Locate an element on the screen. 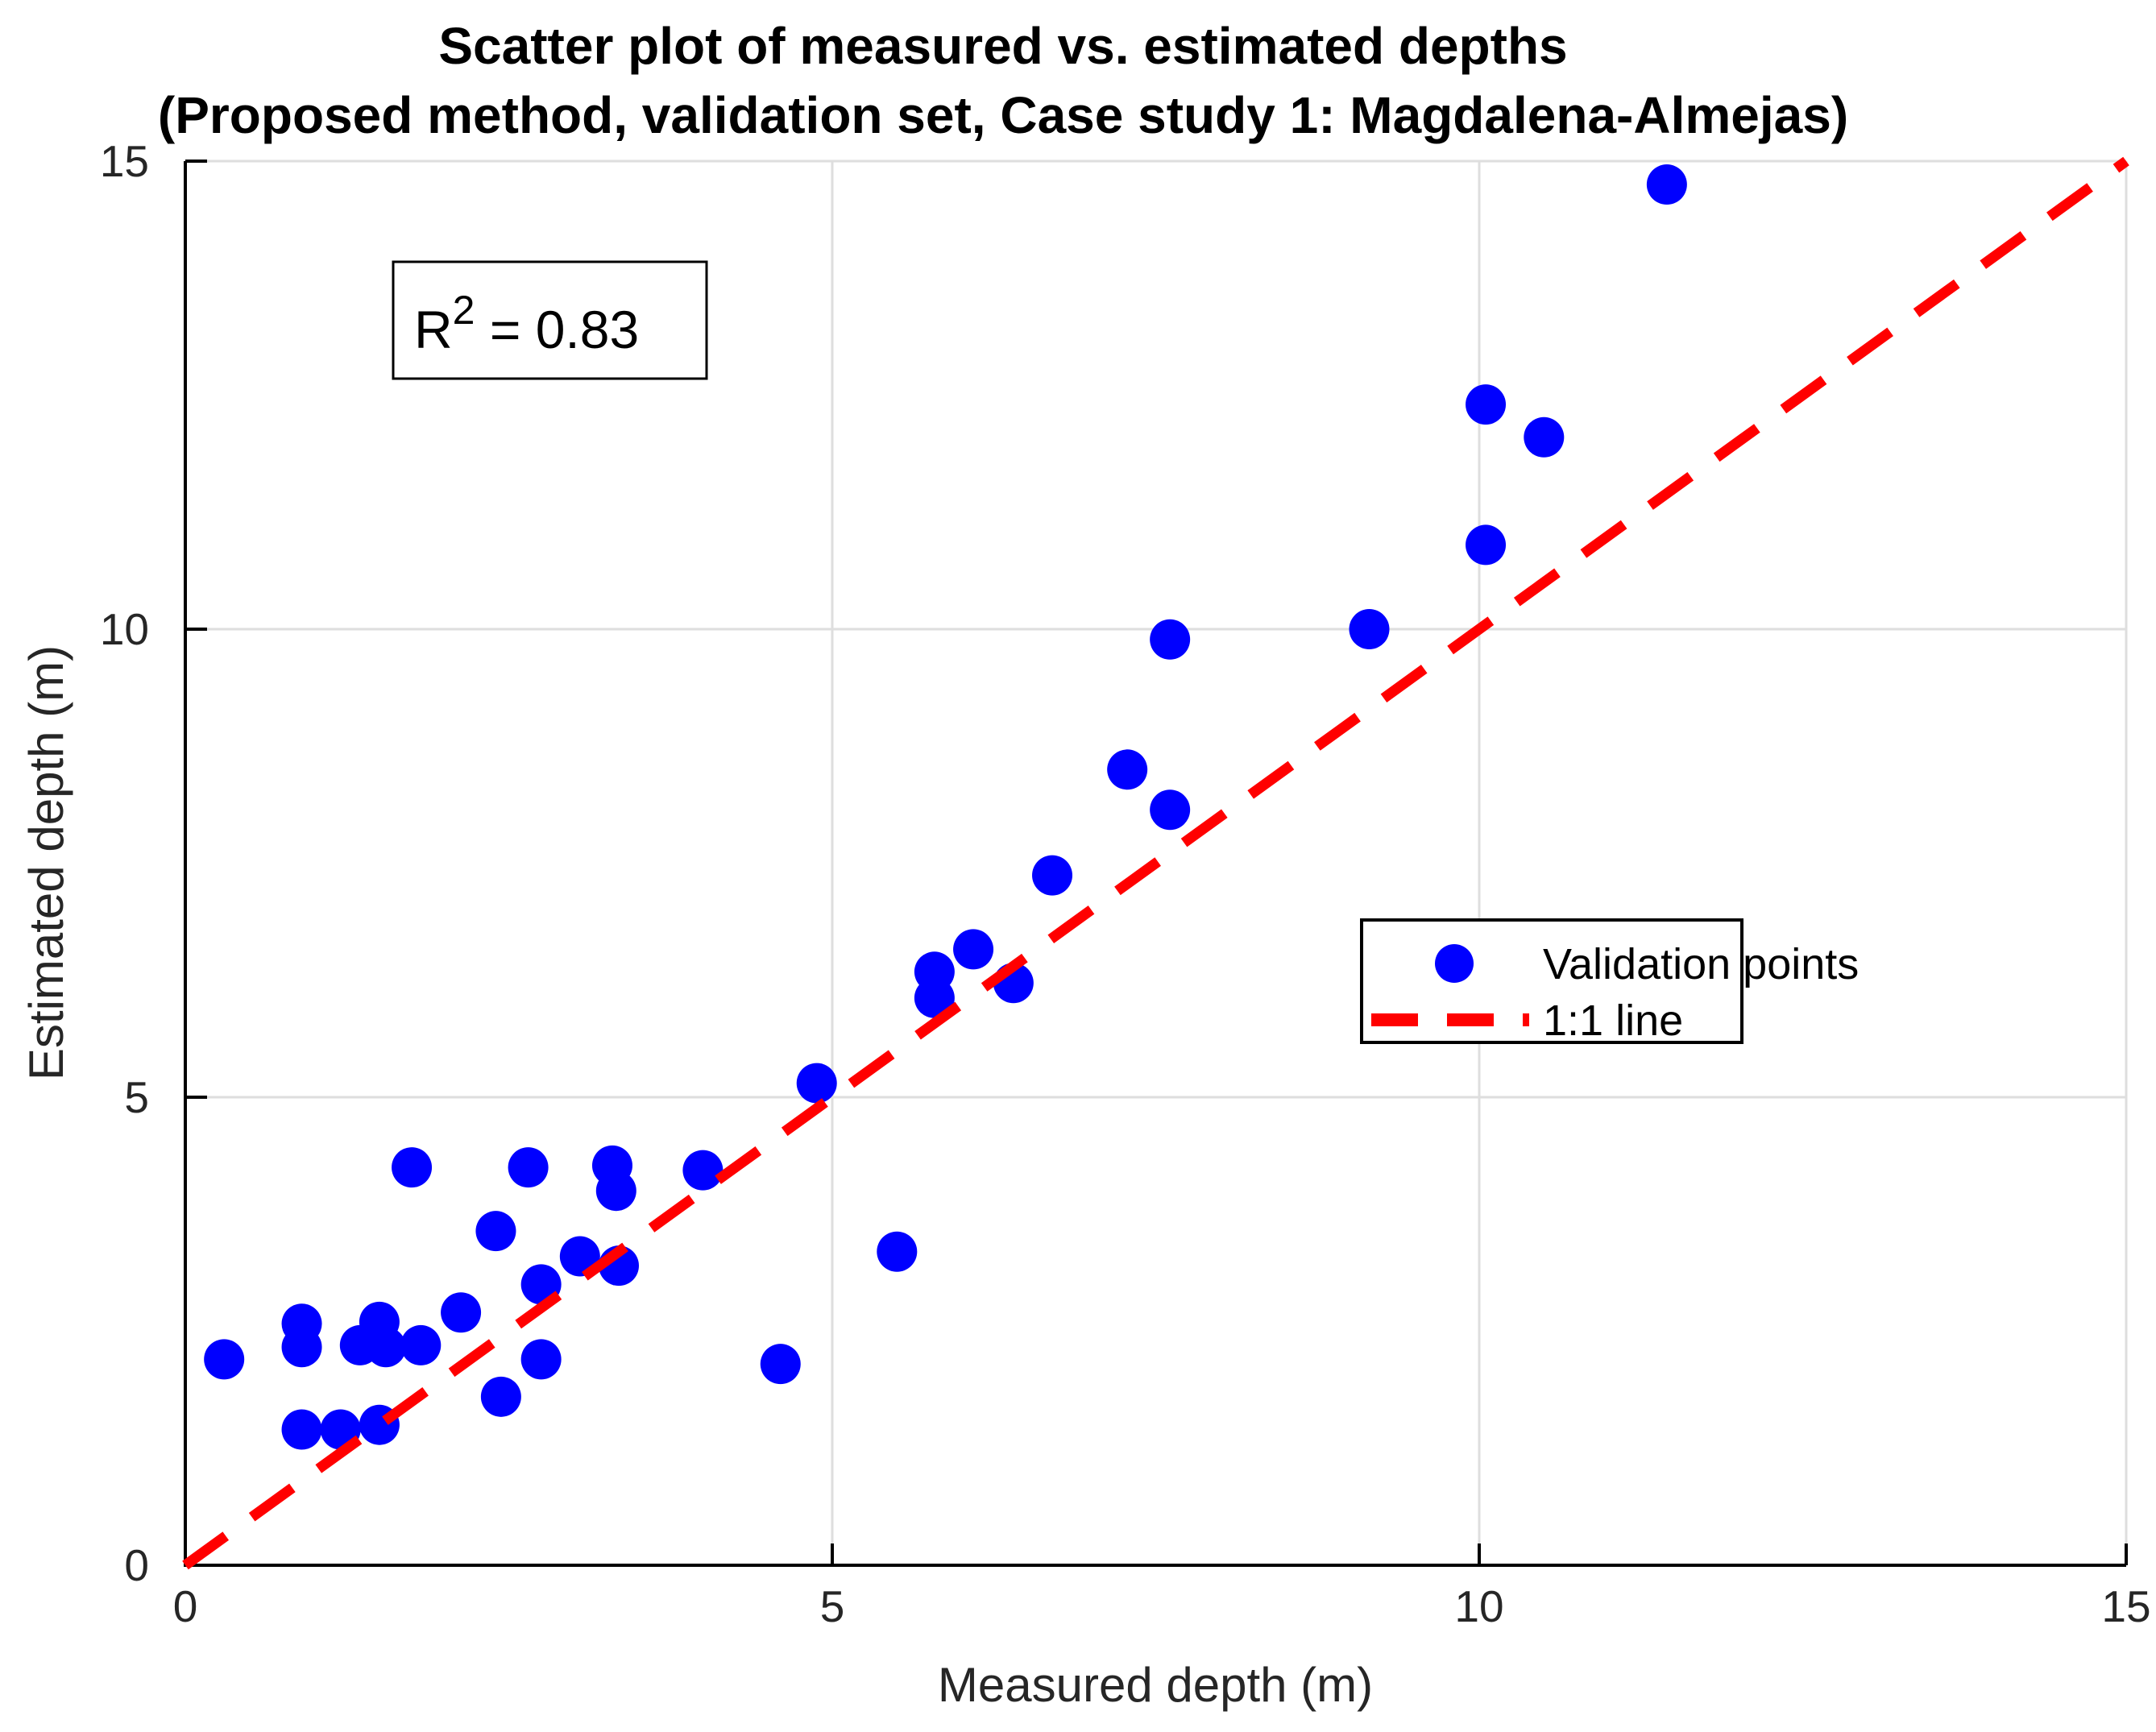 Image resolution: width=2156 pixels, height=1732 pixels. r2-text: R2 = 0.83 is located at coordinates (526, 324).